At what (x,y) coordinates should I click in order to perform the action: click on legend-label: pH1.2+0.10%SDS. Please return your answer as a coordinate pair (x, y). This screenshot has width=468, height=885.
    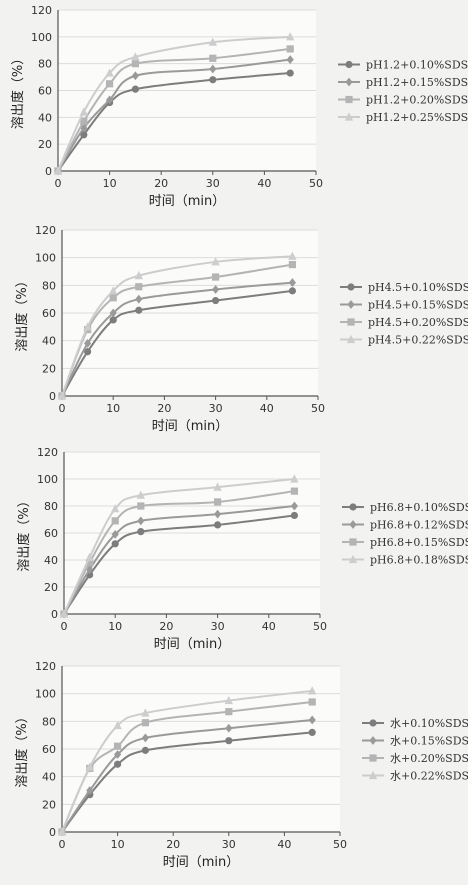
    Looking at the image, I should click on (417, 65).